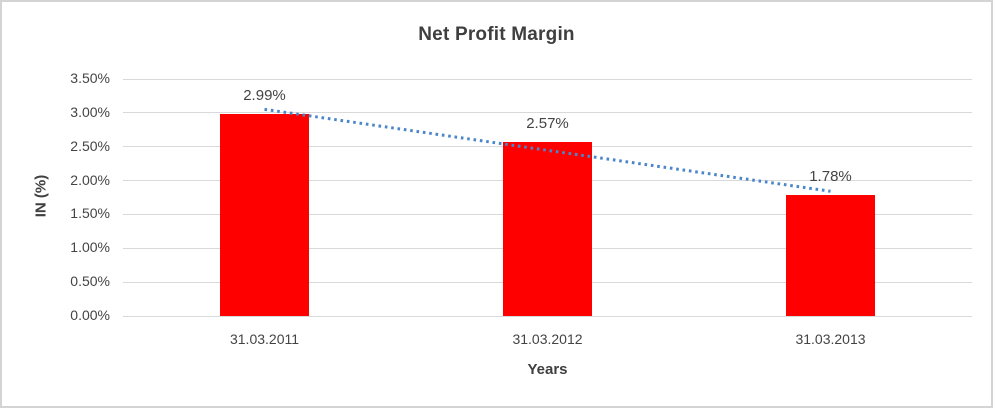 This screenshot has height=408, width=993. What do you see at coordinates (830, 339) in the screenshot?
I see `x-category-label: 31.03.2013` at bounding box center [830, 339].